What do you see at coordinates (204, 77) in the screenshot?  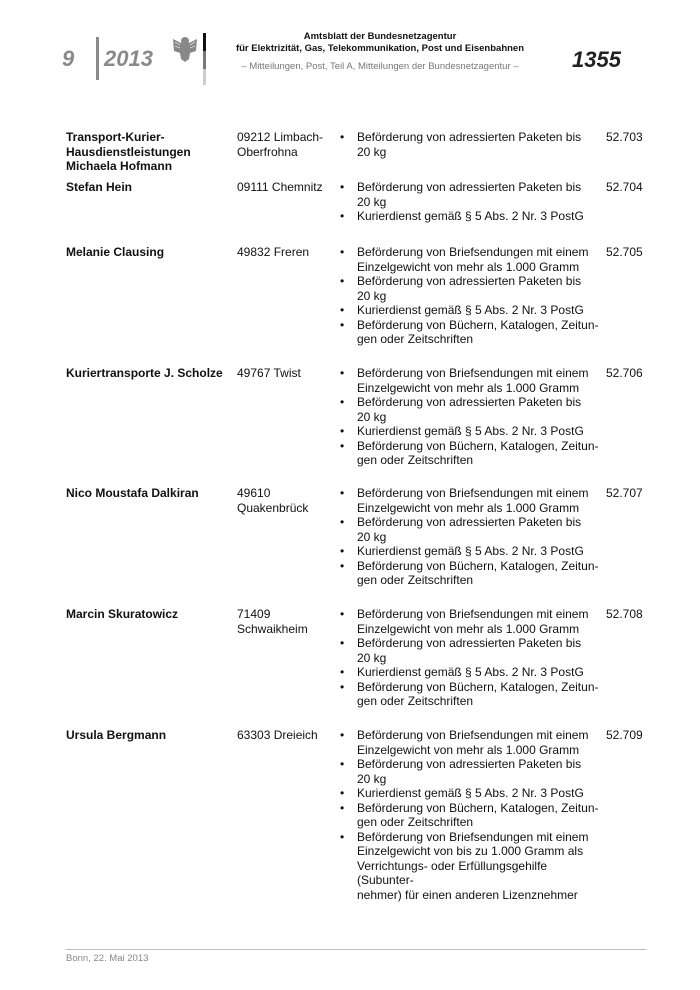 I see `flag-gold` at bounding box center [204, 77].